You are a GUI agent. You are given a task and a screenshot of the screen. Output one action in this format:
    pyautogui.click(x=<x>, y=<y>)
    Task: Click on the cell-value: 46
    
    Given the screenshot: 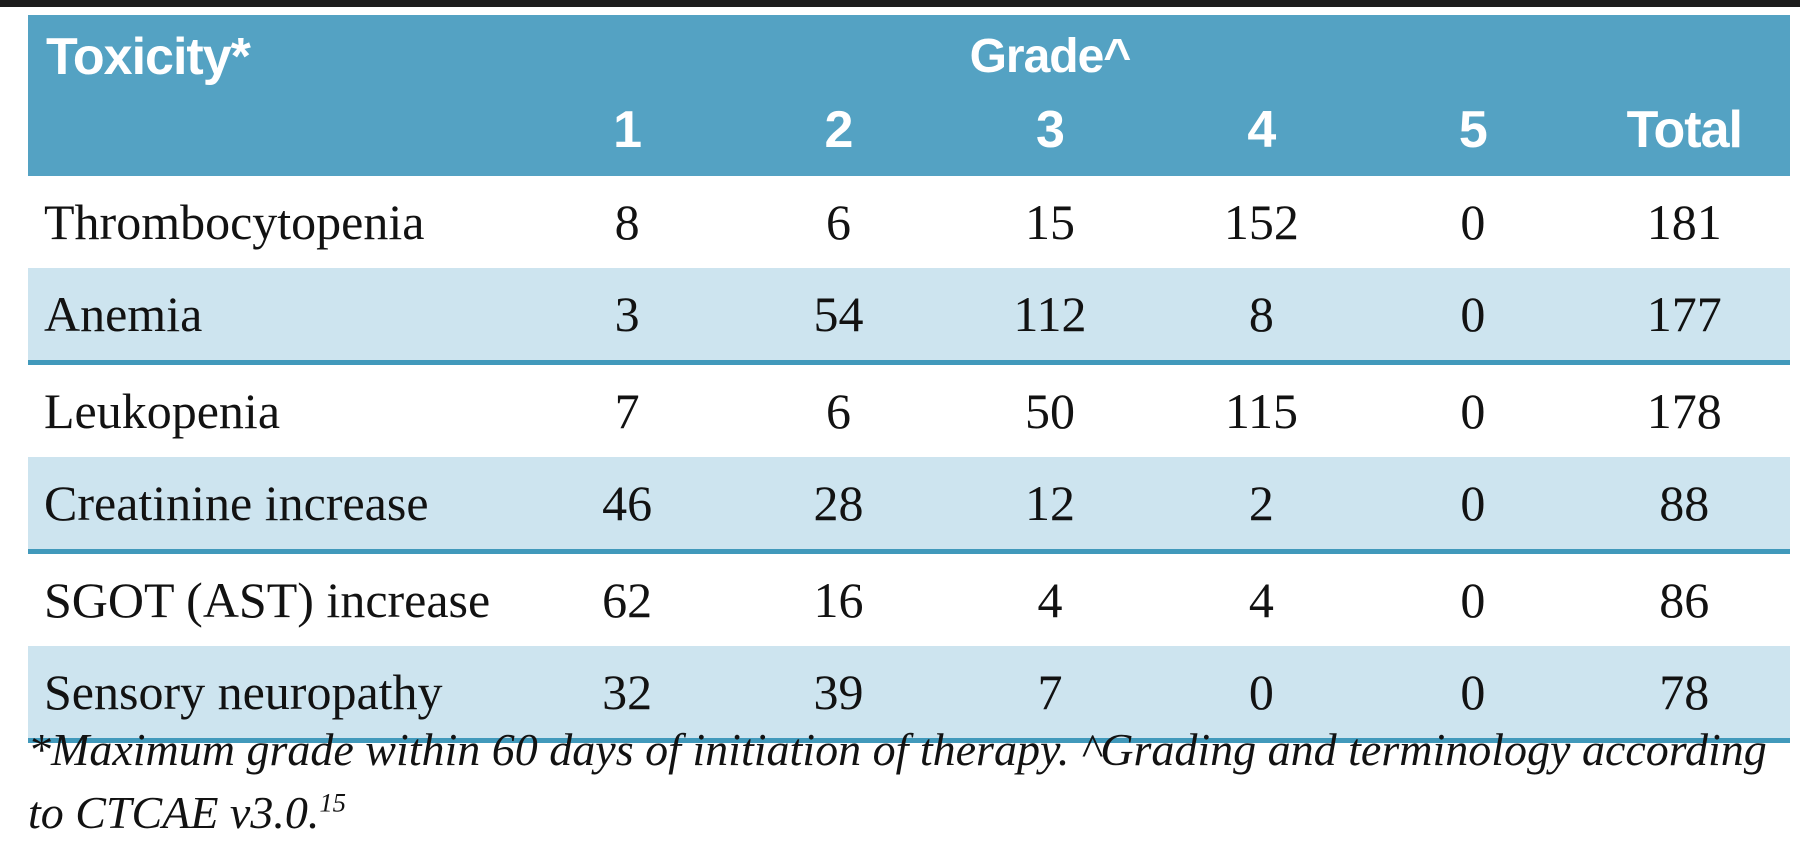 What is the action you would take?
    pyautogui.click(x=627, y=505)
    